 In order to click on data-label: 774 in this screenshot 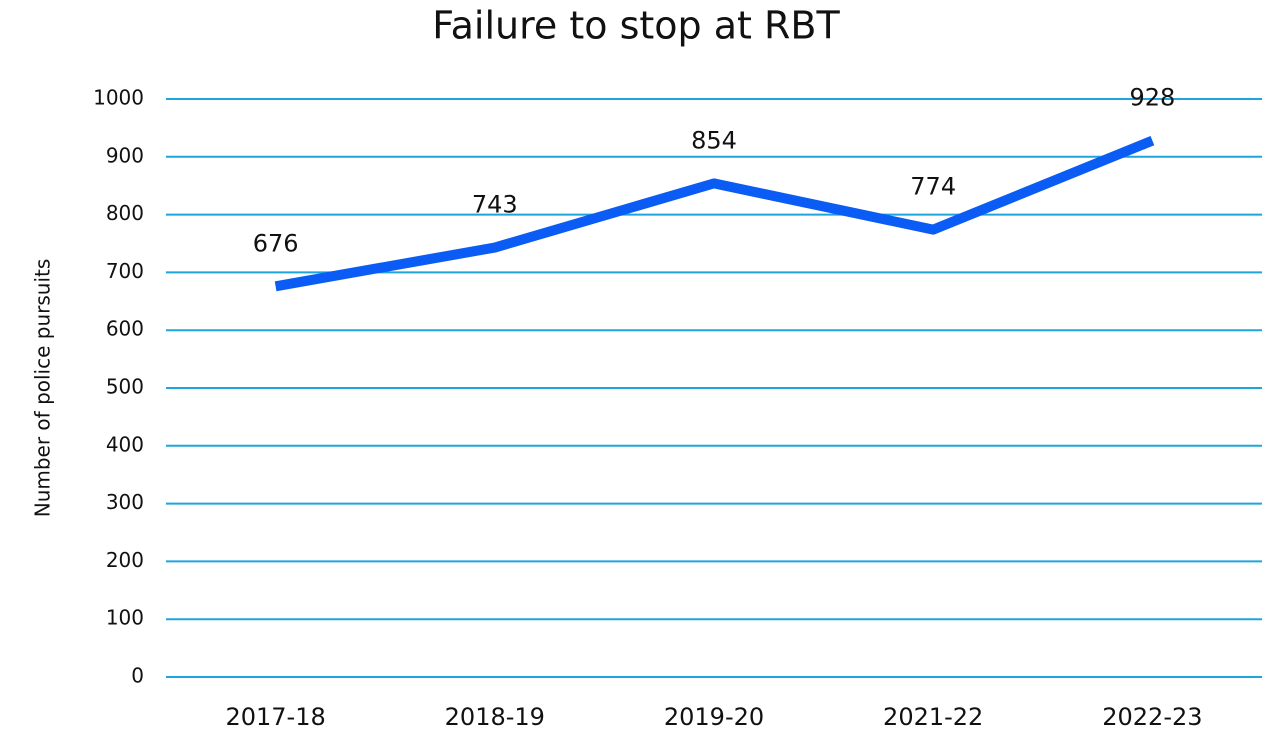, I will do `click(933, 187)`.